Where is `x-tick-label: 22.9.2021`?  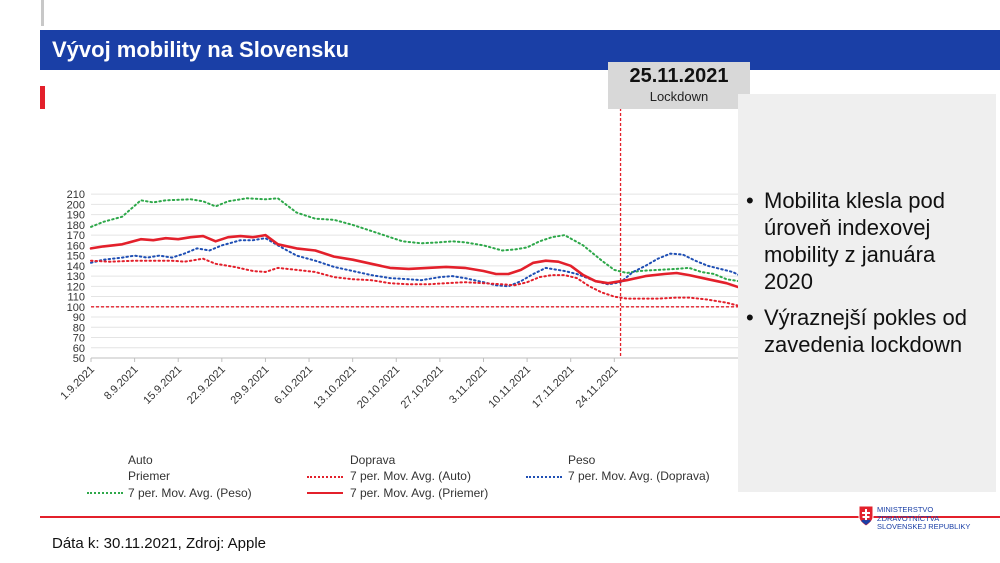
x-tick-label: 22.9.2021 is located at coordinates (206, 385).